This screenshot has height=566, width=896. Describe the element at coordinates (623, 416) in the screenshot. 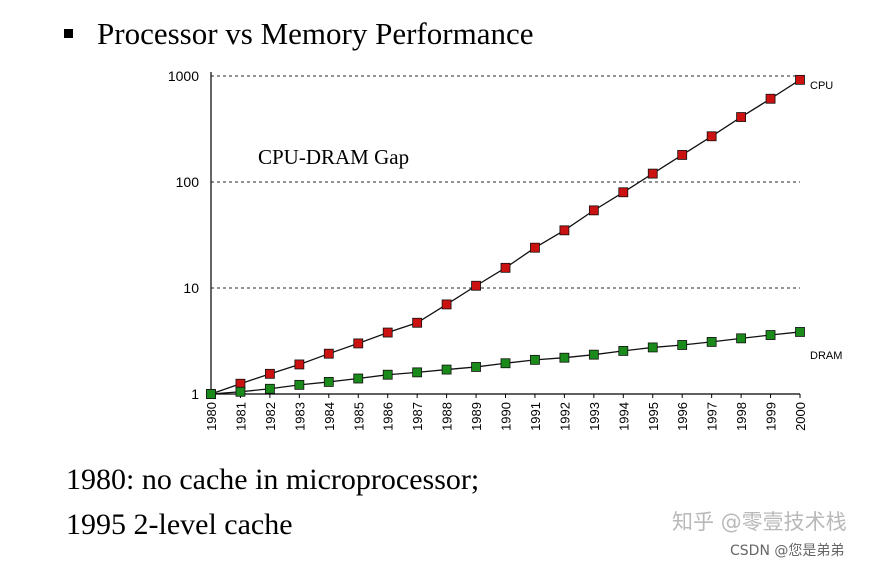

I see `x-tick-label-1994: 1994` at that location.